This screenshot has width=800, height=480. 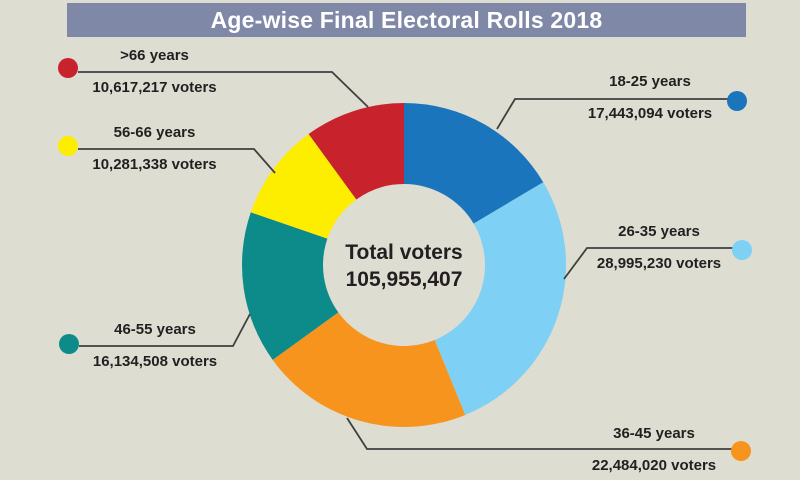 What do you see at coordinates (154, 164) in the screenshot?
I see `voter-count-label: 10,281,338 voters` at bounding box center [154, 164].